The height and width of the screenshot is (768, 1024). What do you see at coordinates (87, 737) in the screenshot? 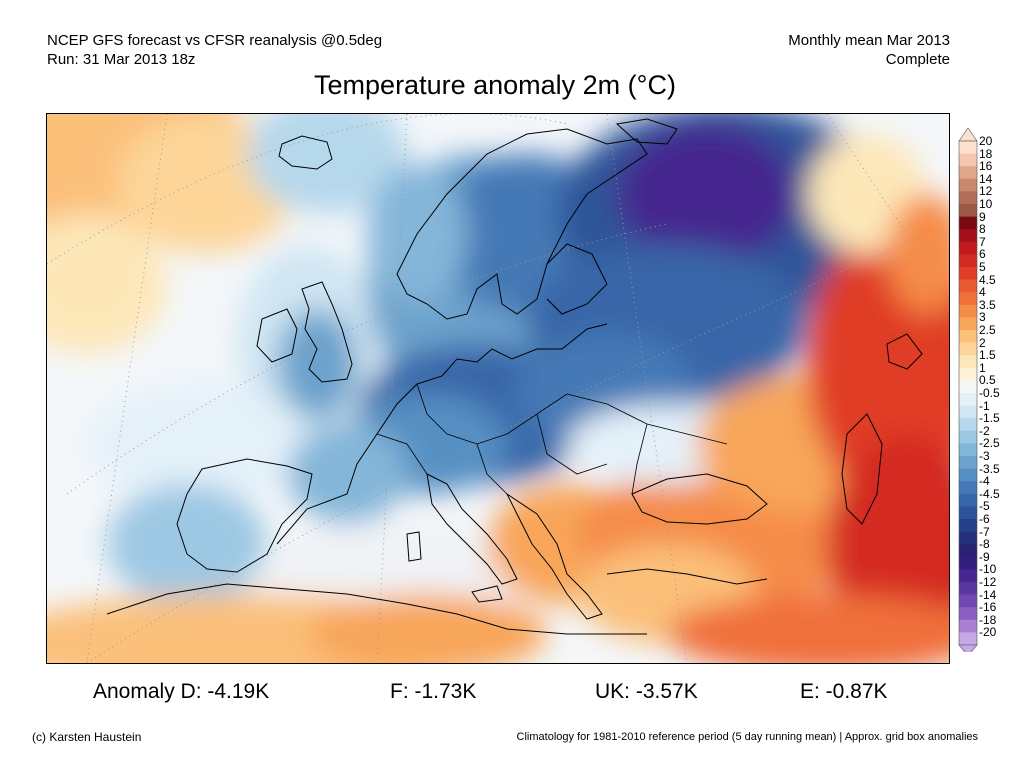
I see `copyright: (c) Karsten Haustein` at bounding box center [87, 737].